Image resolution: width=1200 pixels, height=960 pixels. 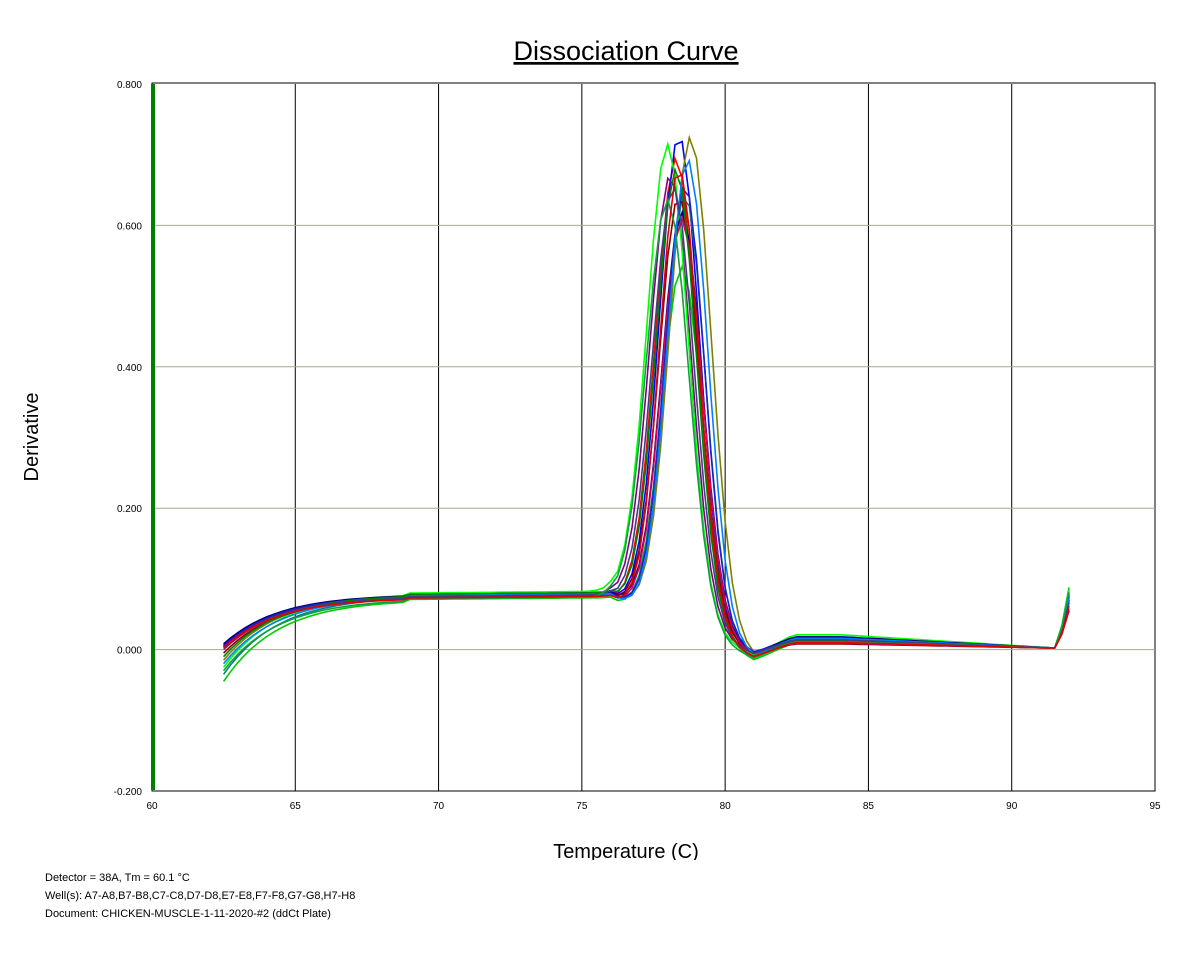 What do you see at coordinates (653, 806) in the screenshot?
I see `x-tick-labels: 60 65 70 75 80 85 90 95` at bounding box center [653, 806].